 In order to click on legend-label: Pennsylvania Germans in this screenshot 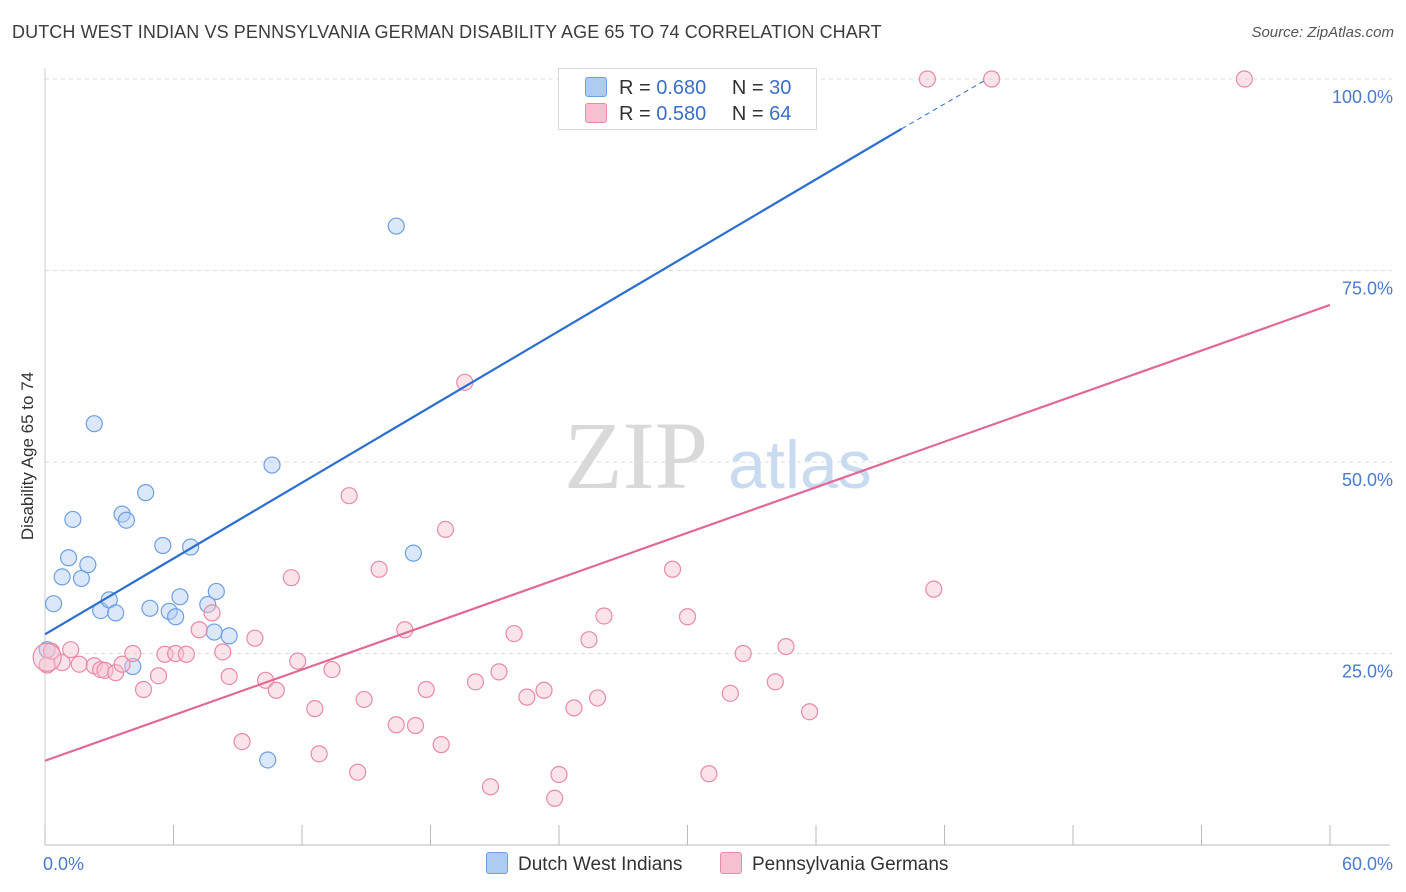, I will do `click(850, 864)`.